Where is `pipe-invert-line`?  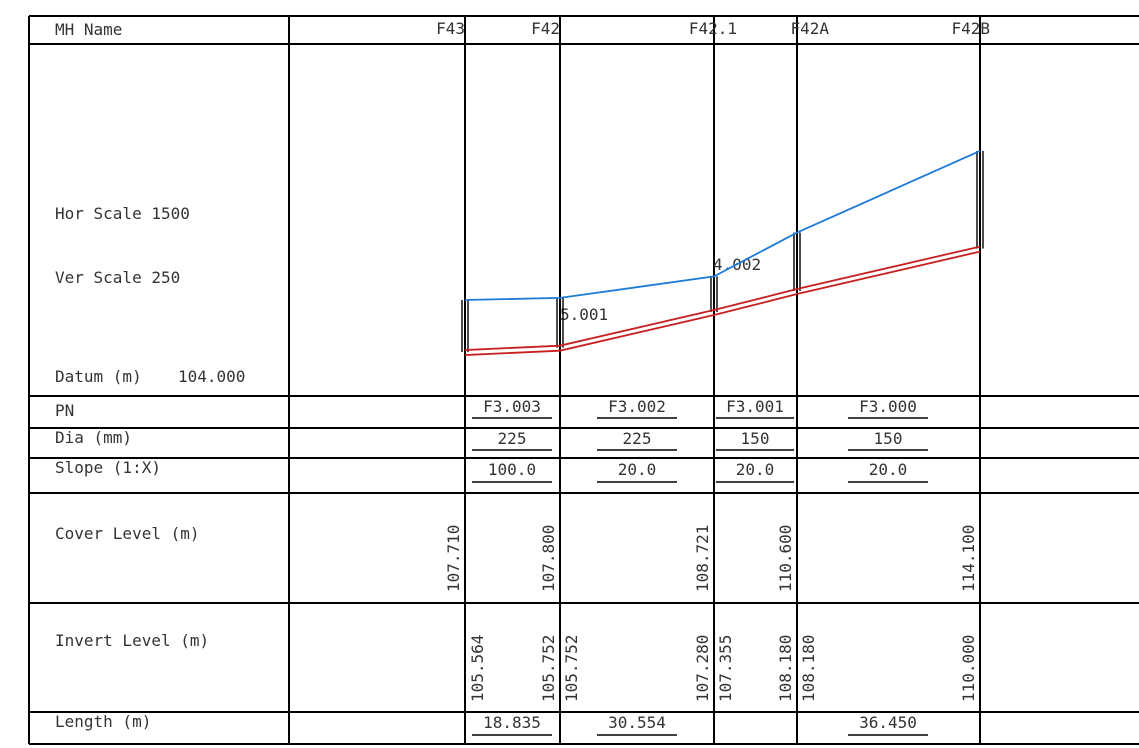 pipe-invert-line is located at coordinates (722, 303).